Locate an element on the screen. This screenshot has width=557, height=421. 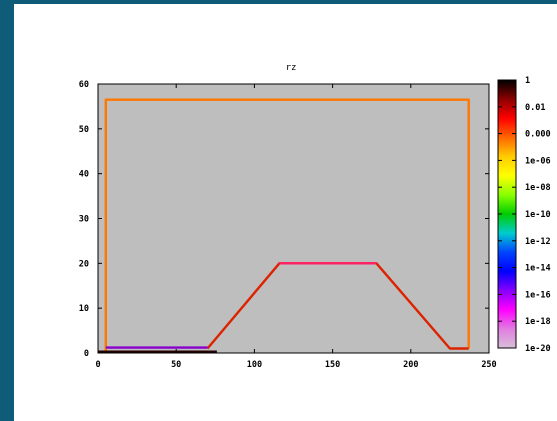
colorbar-tick-label: 1e-18 is located at coordinates (538, 322).